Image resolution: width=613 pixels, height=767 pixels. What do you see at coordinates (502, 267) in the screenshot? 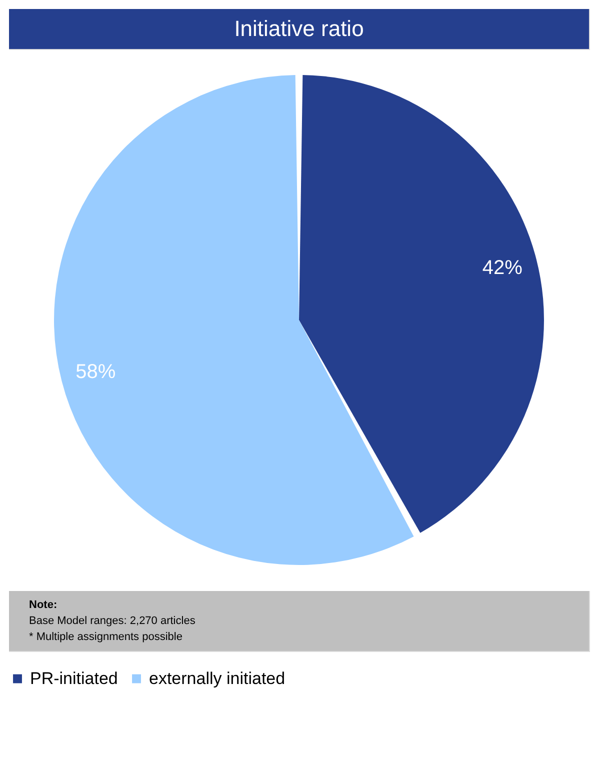
I see `data-label: 42%` at bounding box center [502, 267].